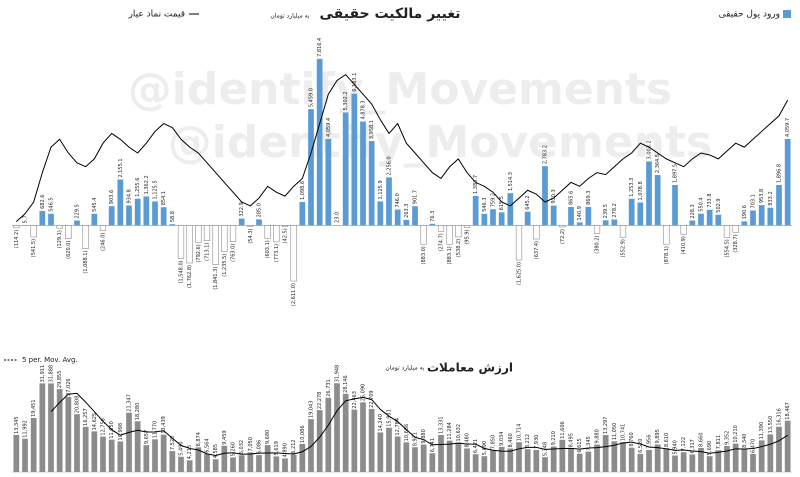 This screenshot has height=477, width=800. What do you see at coordinates (156, 430) in the screenshot?
I see `data-label: 11,770` at bounding box center [156, 430].